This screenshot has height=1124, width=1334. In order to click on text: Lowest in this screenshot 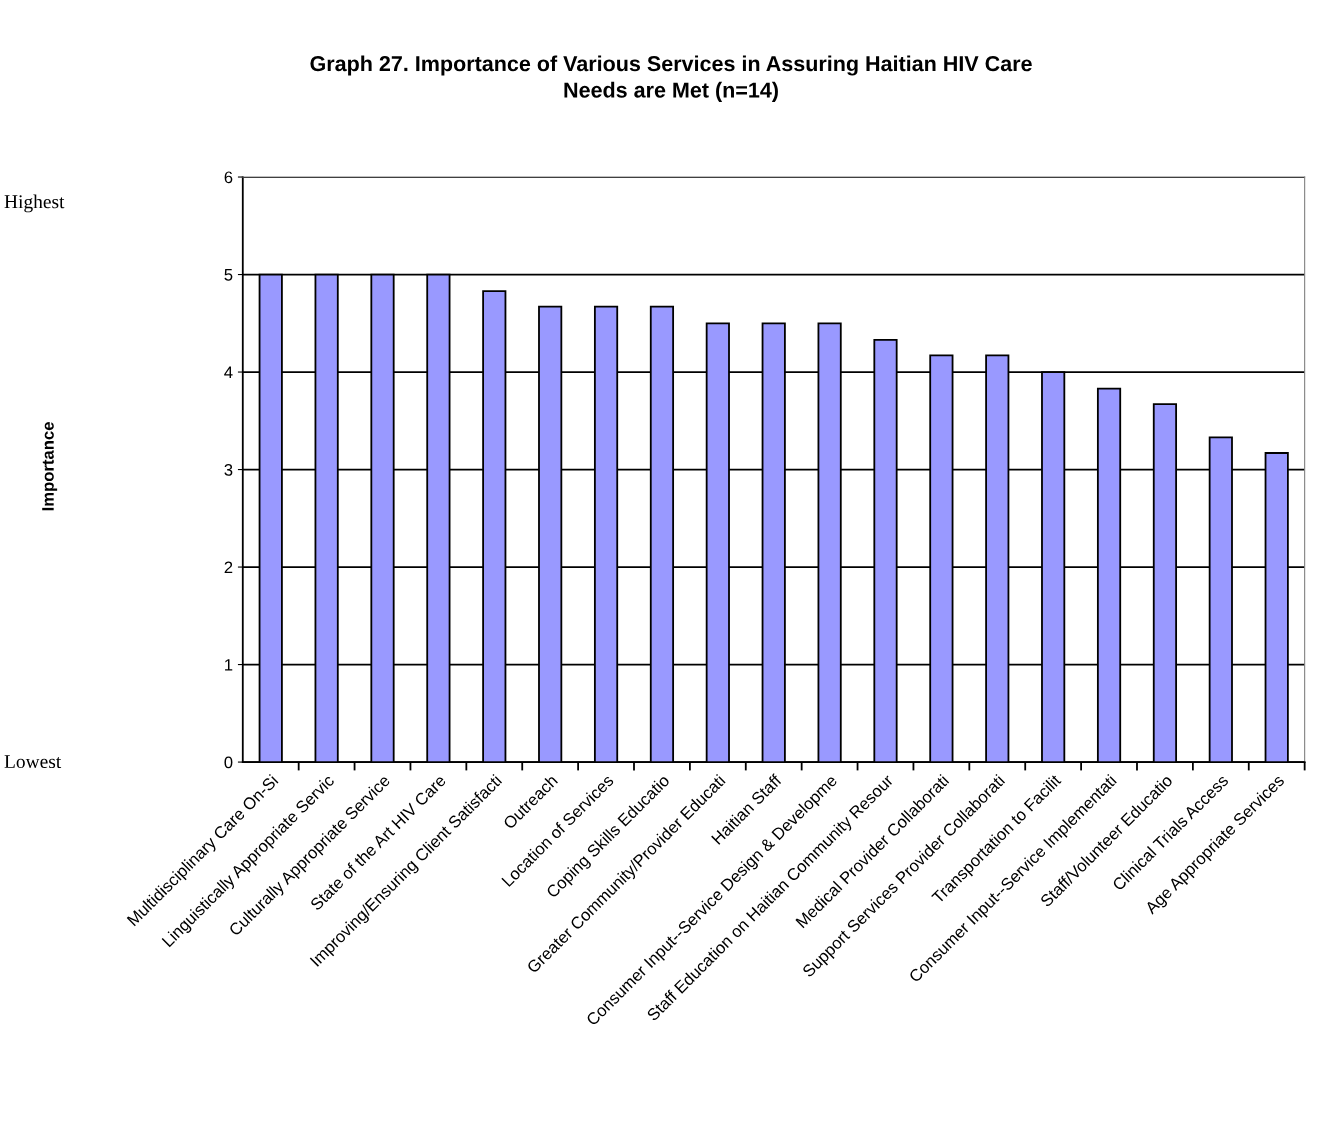, I will do `click(33, 762)`.